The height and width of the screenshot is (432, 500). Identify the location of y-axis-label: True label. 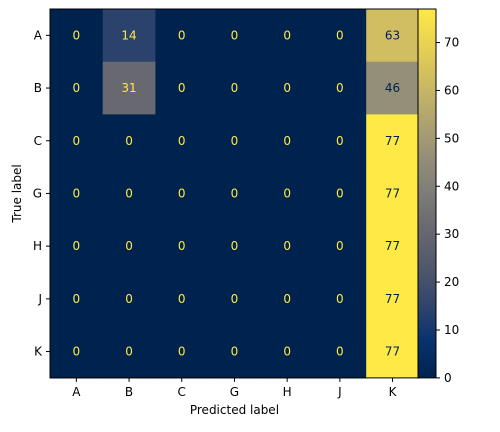
(17, 193).